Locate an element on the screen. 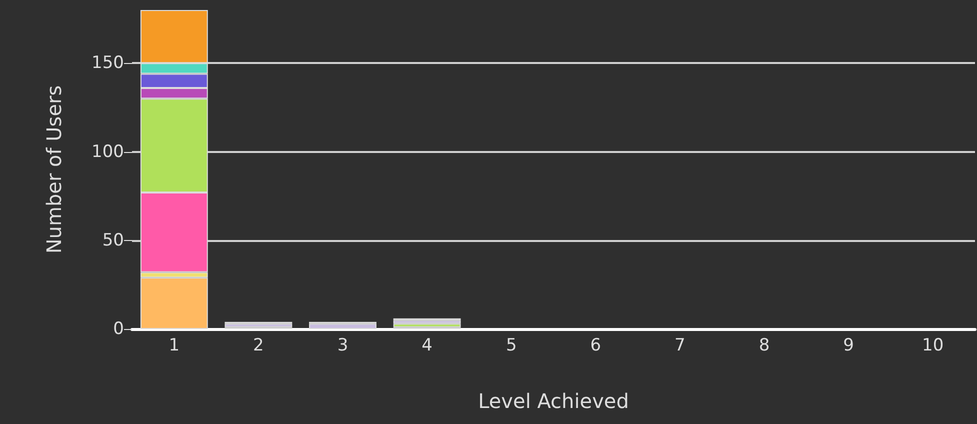 This screenshot has height=424, width=977. x-tick-label: 3 is located at coordinates (342, 346).